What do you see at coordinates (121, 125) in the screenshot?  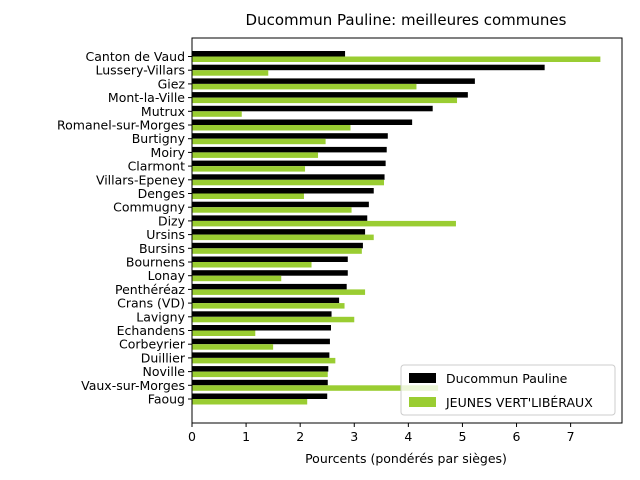 I see `y-tick-label: Romanel-sur-Morges` at bounding box center [121, 125].